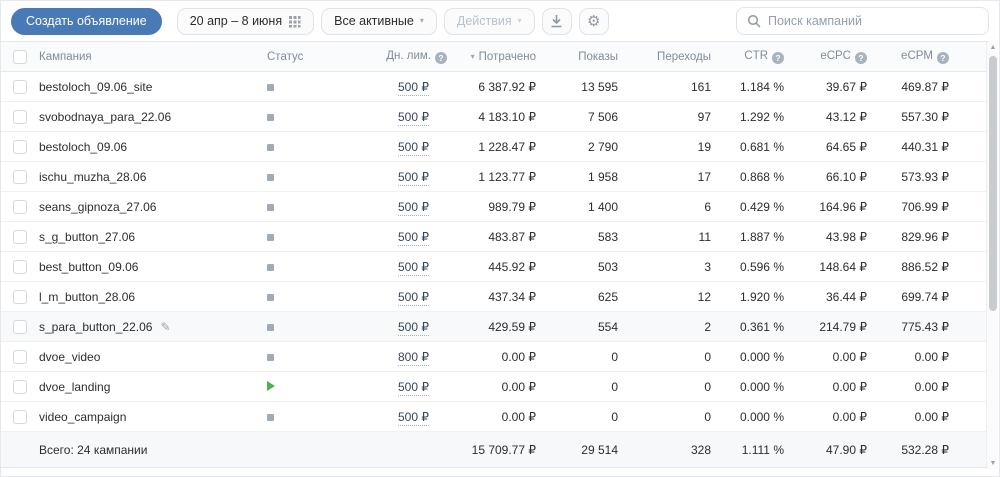  What do you see at coordinates (873, 21) in the screenshot?
I see `search-input` at bounding box center [873, 21].